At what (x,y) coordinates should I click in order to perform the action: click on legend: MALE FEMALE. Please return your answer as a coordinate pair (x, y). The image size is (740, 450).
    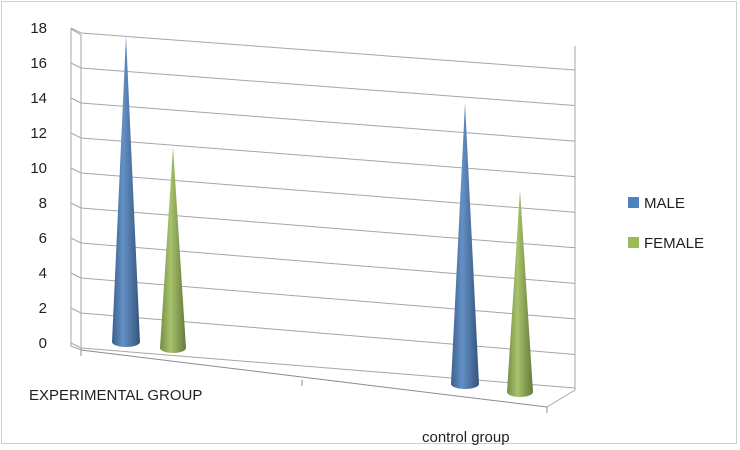
    Looking at the image, I should click on (666, 223).